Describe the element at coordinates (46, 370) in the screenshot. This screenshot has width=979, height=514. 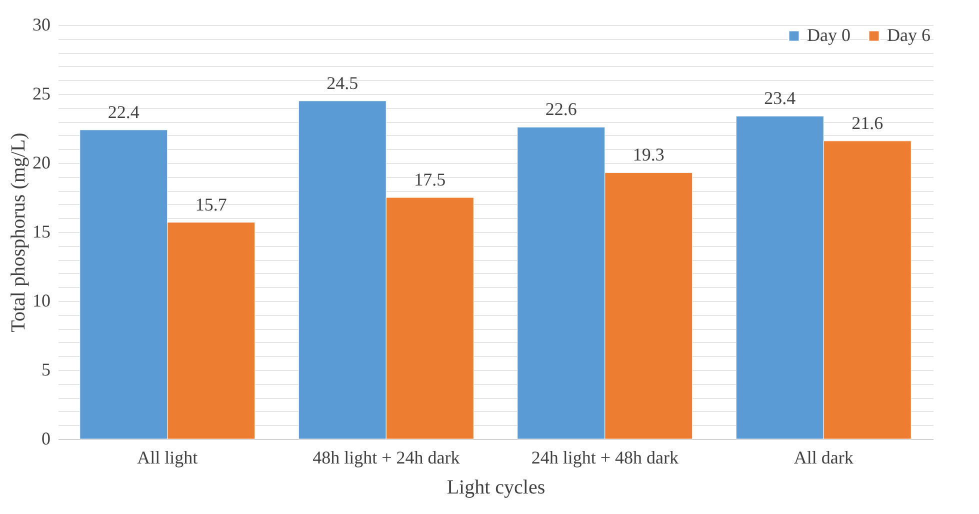
I see `y-tick-label: 5` at that location.